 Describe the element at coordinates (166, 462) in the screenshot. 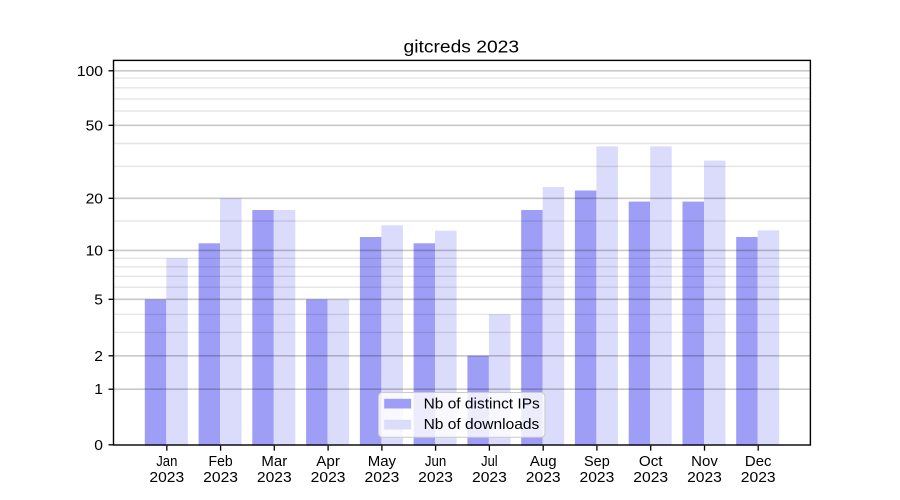

I see `svg-text: Jan` at that location.